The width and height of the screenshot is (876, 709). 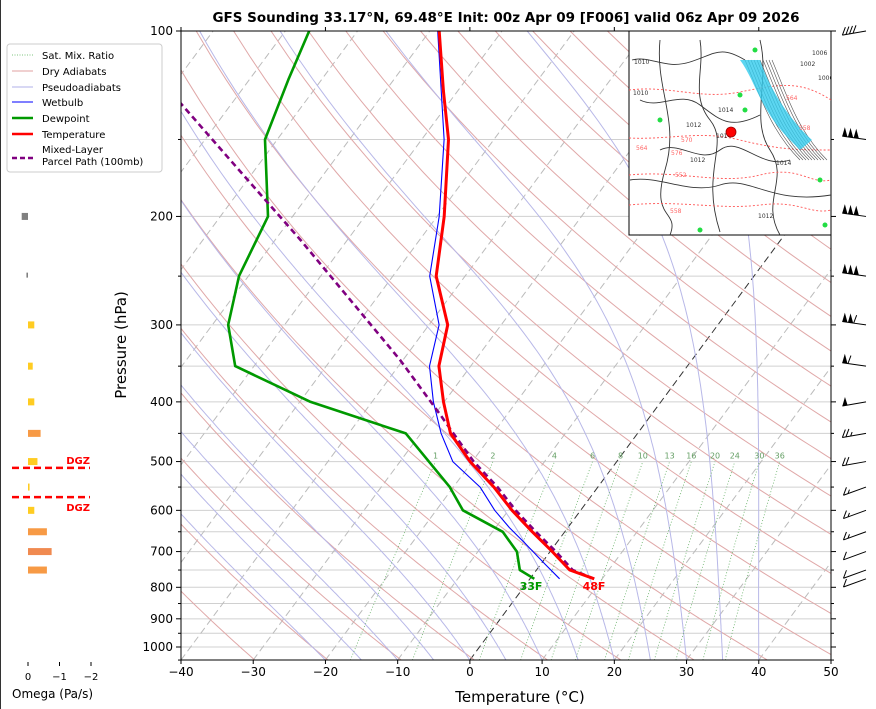 I want to click on y-tick-label: 100, so click(x=161, y=31).